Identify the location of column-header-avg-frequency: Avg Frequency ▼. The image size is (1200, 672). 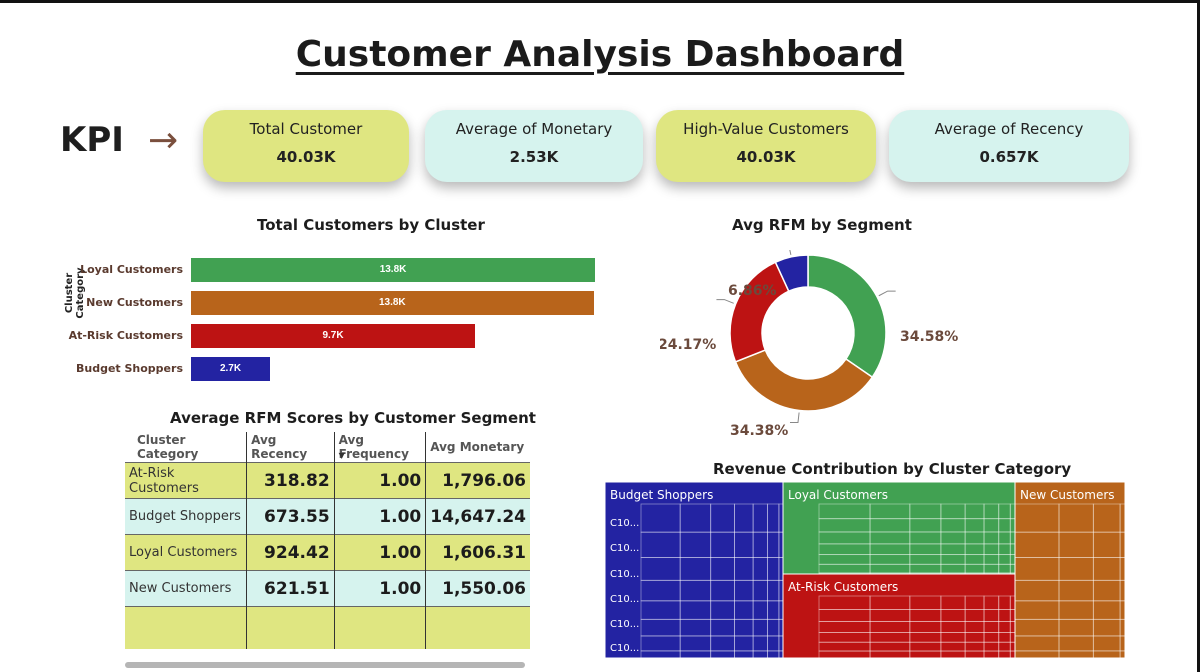
(379, 447).